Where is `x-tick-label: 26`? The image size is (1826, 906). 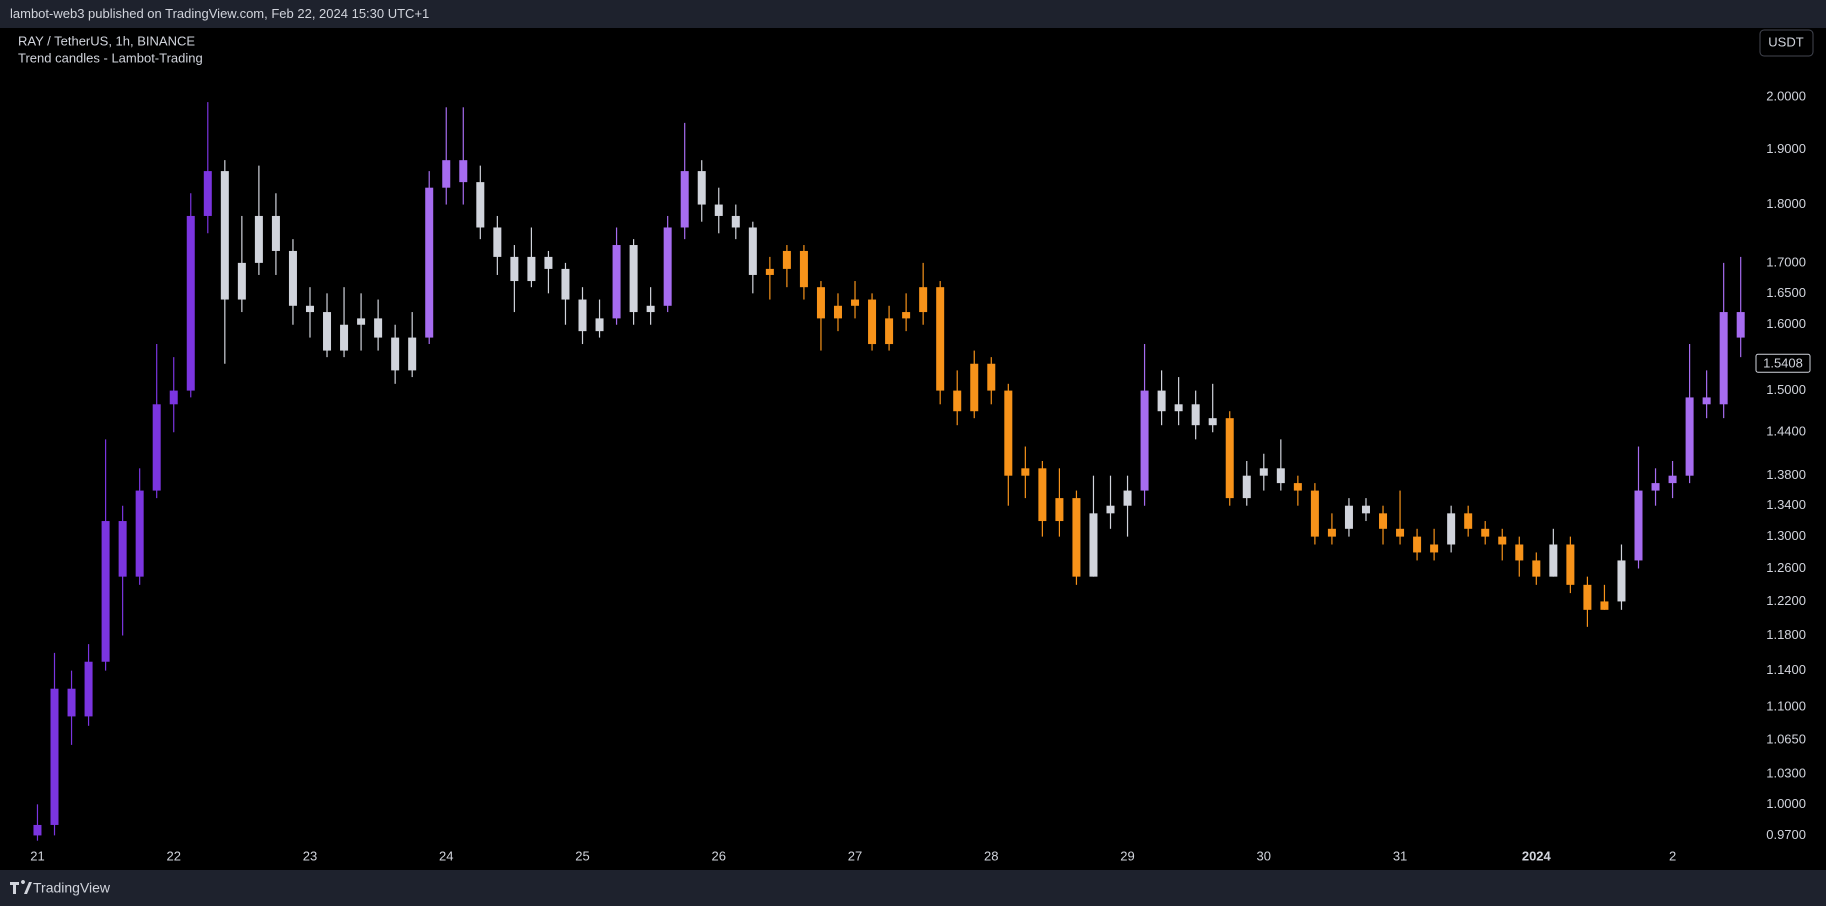 x-tick-label: 26 is located at coordinates (719, 855).